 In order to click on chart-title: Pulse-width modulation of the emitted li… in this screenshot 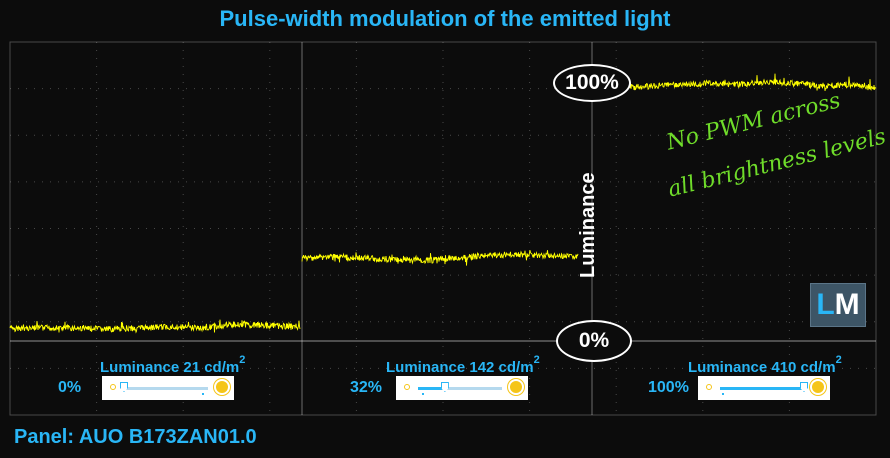, I will do `click(445, 18)`.